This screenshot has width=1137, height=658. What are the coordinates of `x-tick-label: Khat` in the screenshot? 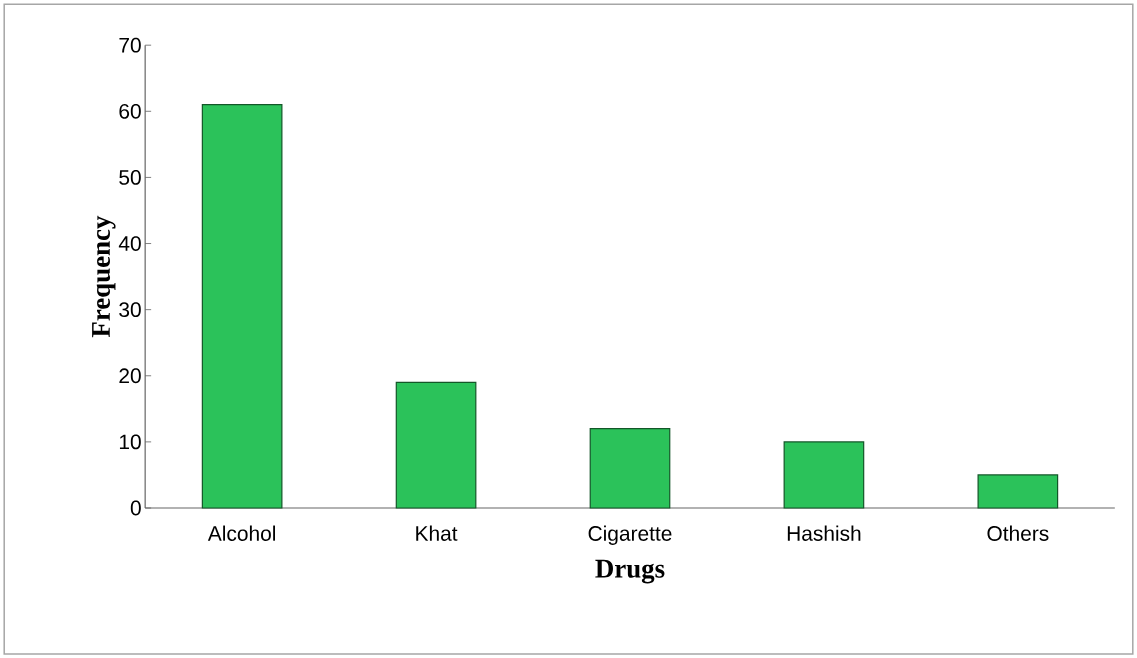 It's located at (437, 533).